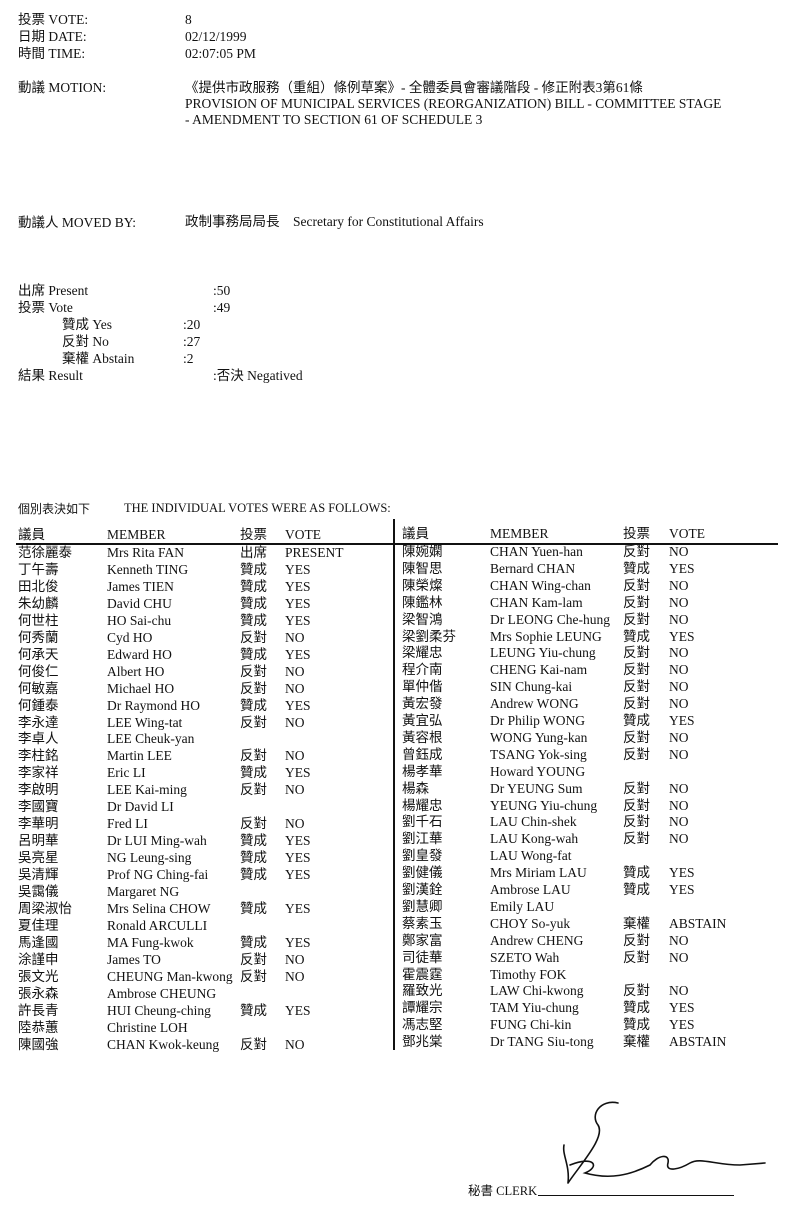 The image size is (792, 1216). Describe the element at coordinates (538, 873) in the screenshot. I see `member-name: Mrs Miriam LAU` at that location.